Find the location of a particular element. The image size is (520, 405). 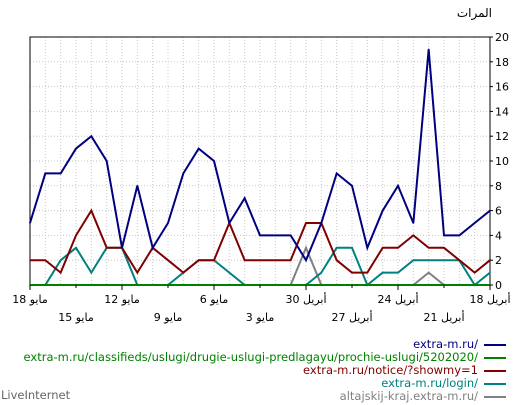

legend-item: extra-m.ru/login/ is located at coordinates (256, 383).